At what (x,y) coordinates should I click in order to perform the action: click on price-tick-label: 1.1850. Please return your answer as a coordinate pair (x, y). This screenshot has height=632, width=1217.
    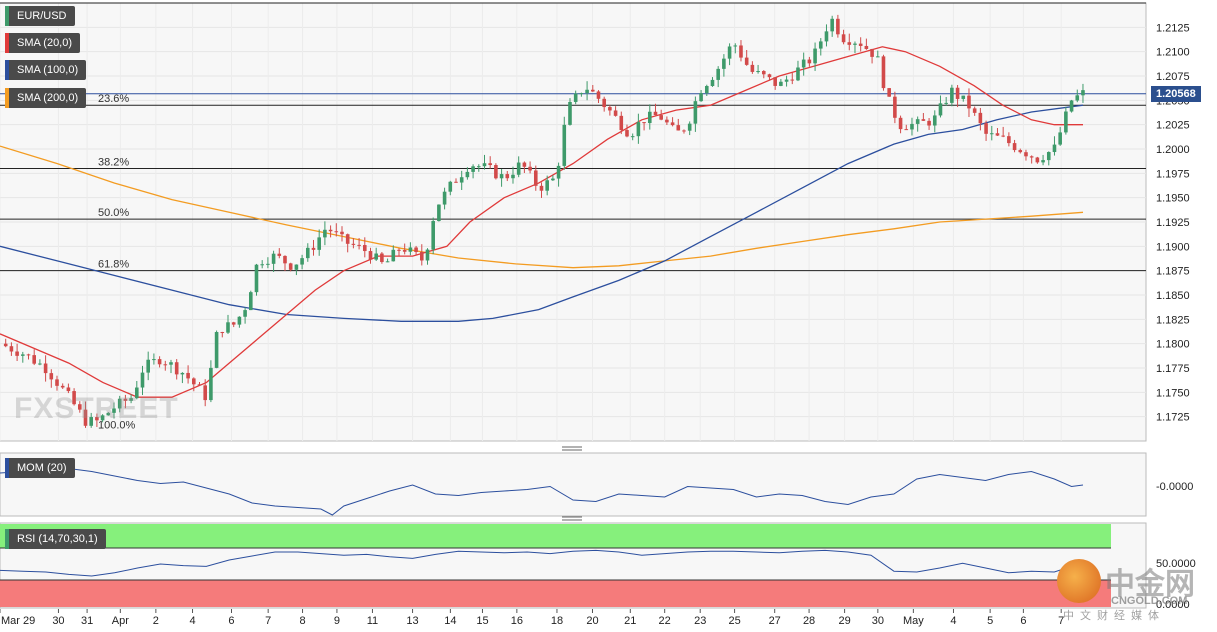
    Looking at the image, I should click on (1173, 296).